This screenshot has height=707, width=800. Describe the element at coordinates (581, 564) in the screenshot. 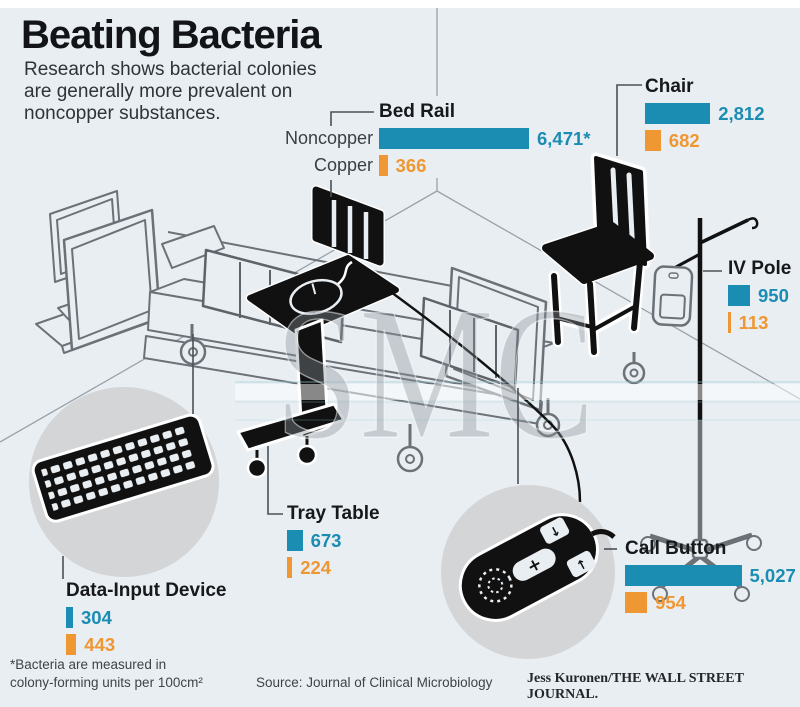

I see `up-arrow-button` at that location.